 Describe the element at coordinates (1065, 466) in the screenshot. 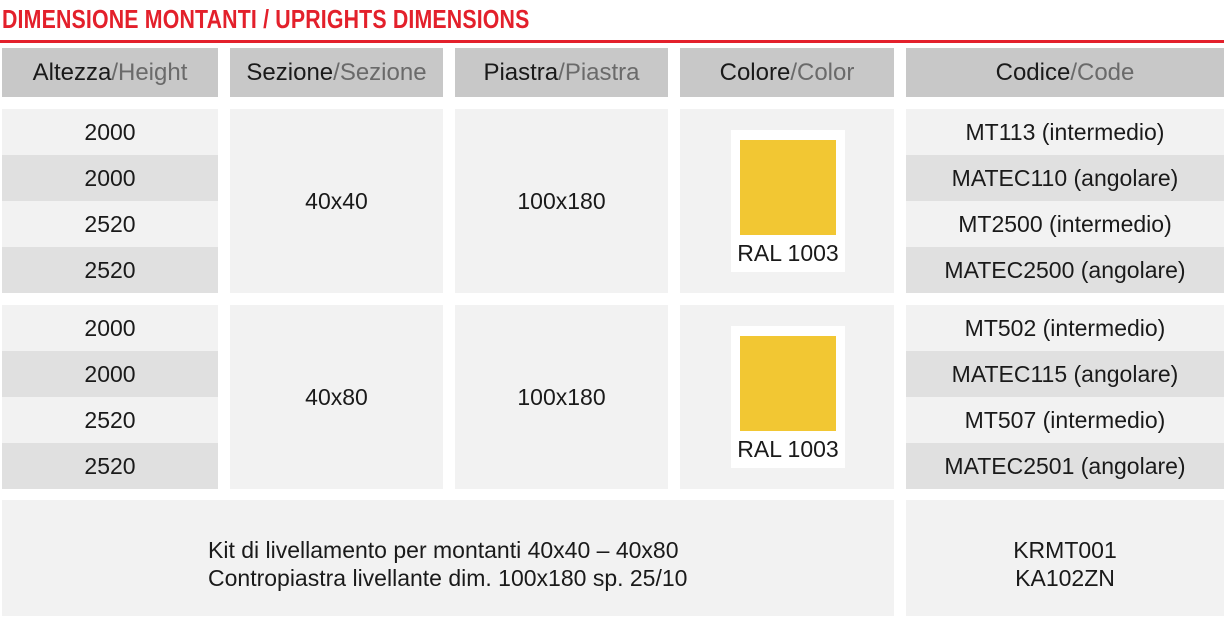

I see `table-row-code: MATEC2501 (angolare)` at that location.